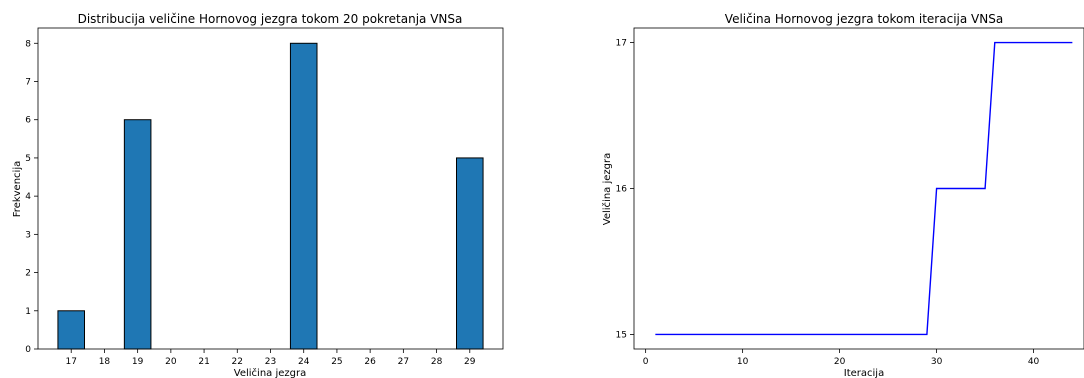  What do you see at coordinates (336, 362) in the screenshot?
I see `x-tick-label: 25` at bounding box center [336, 362].